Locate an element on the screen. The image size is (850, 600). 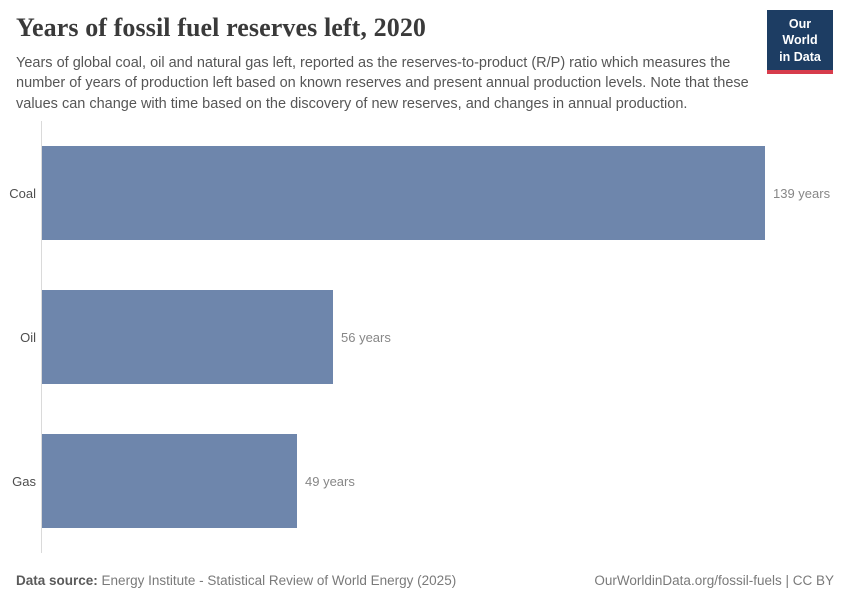
bar-oil is located at coordinates (187, 337).